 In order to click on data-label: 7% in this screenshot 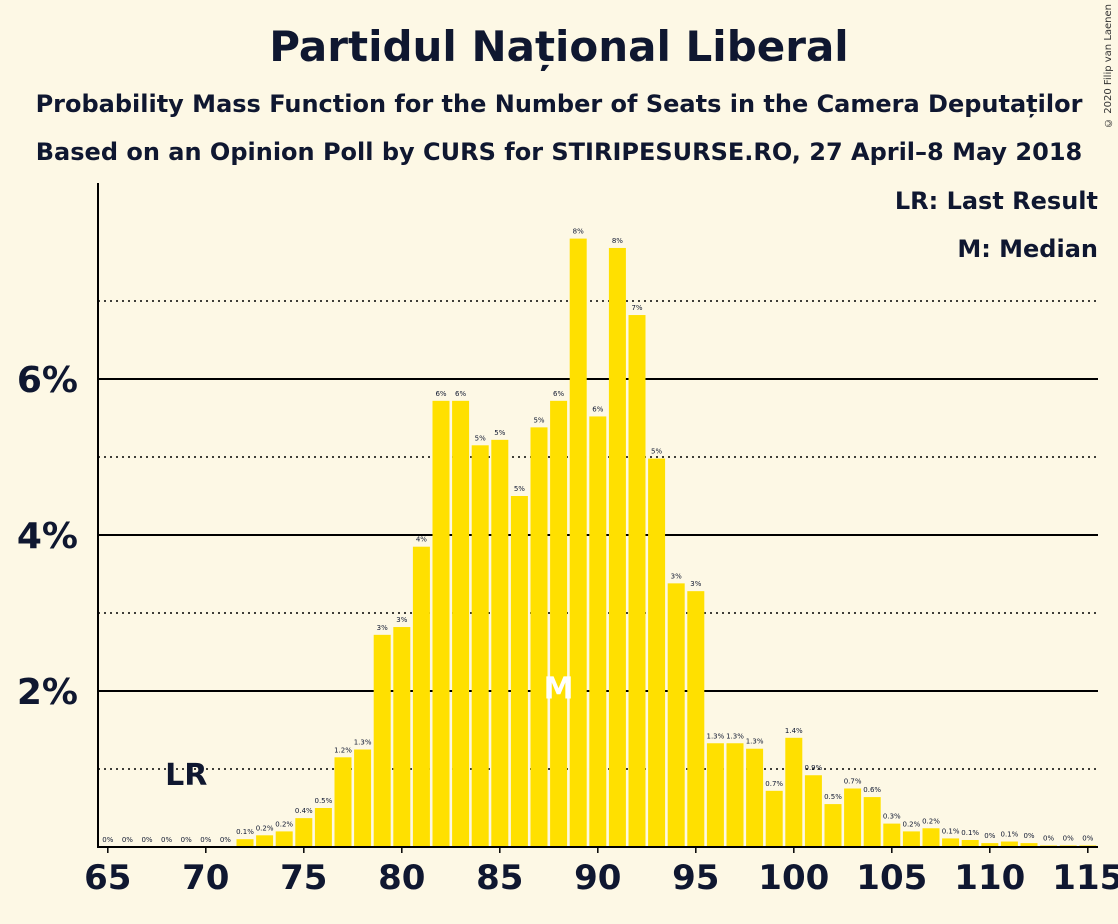, I will do `click(636, 308)`.